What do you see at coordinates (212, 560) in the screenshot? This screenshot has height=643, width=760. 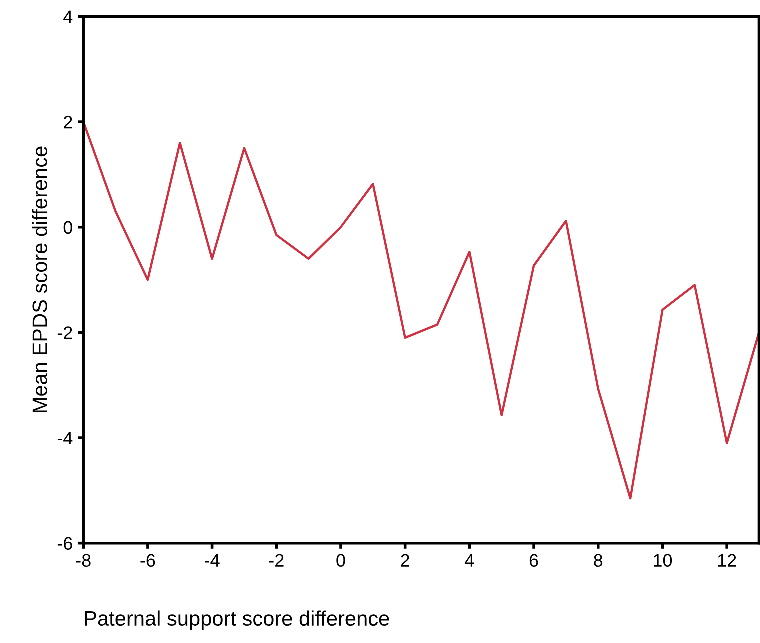 I see `x-tick-label: -4` at bounding box center [212, 560].